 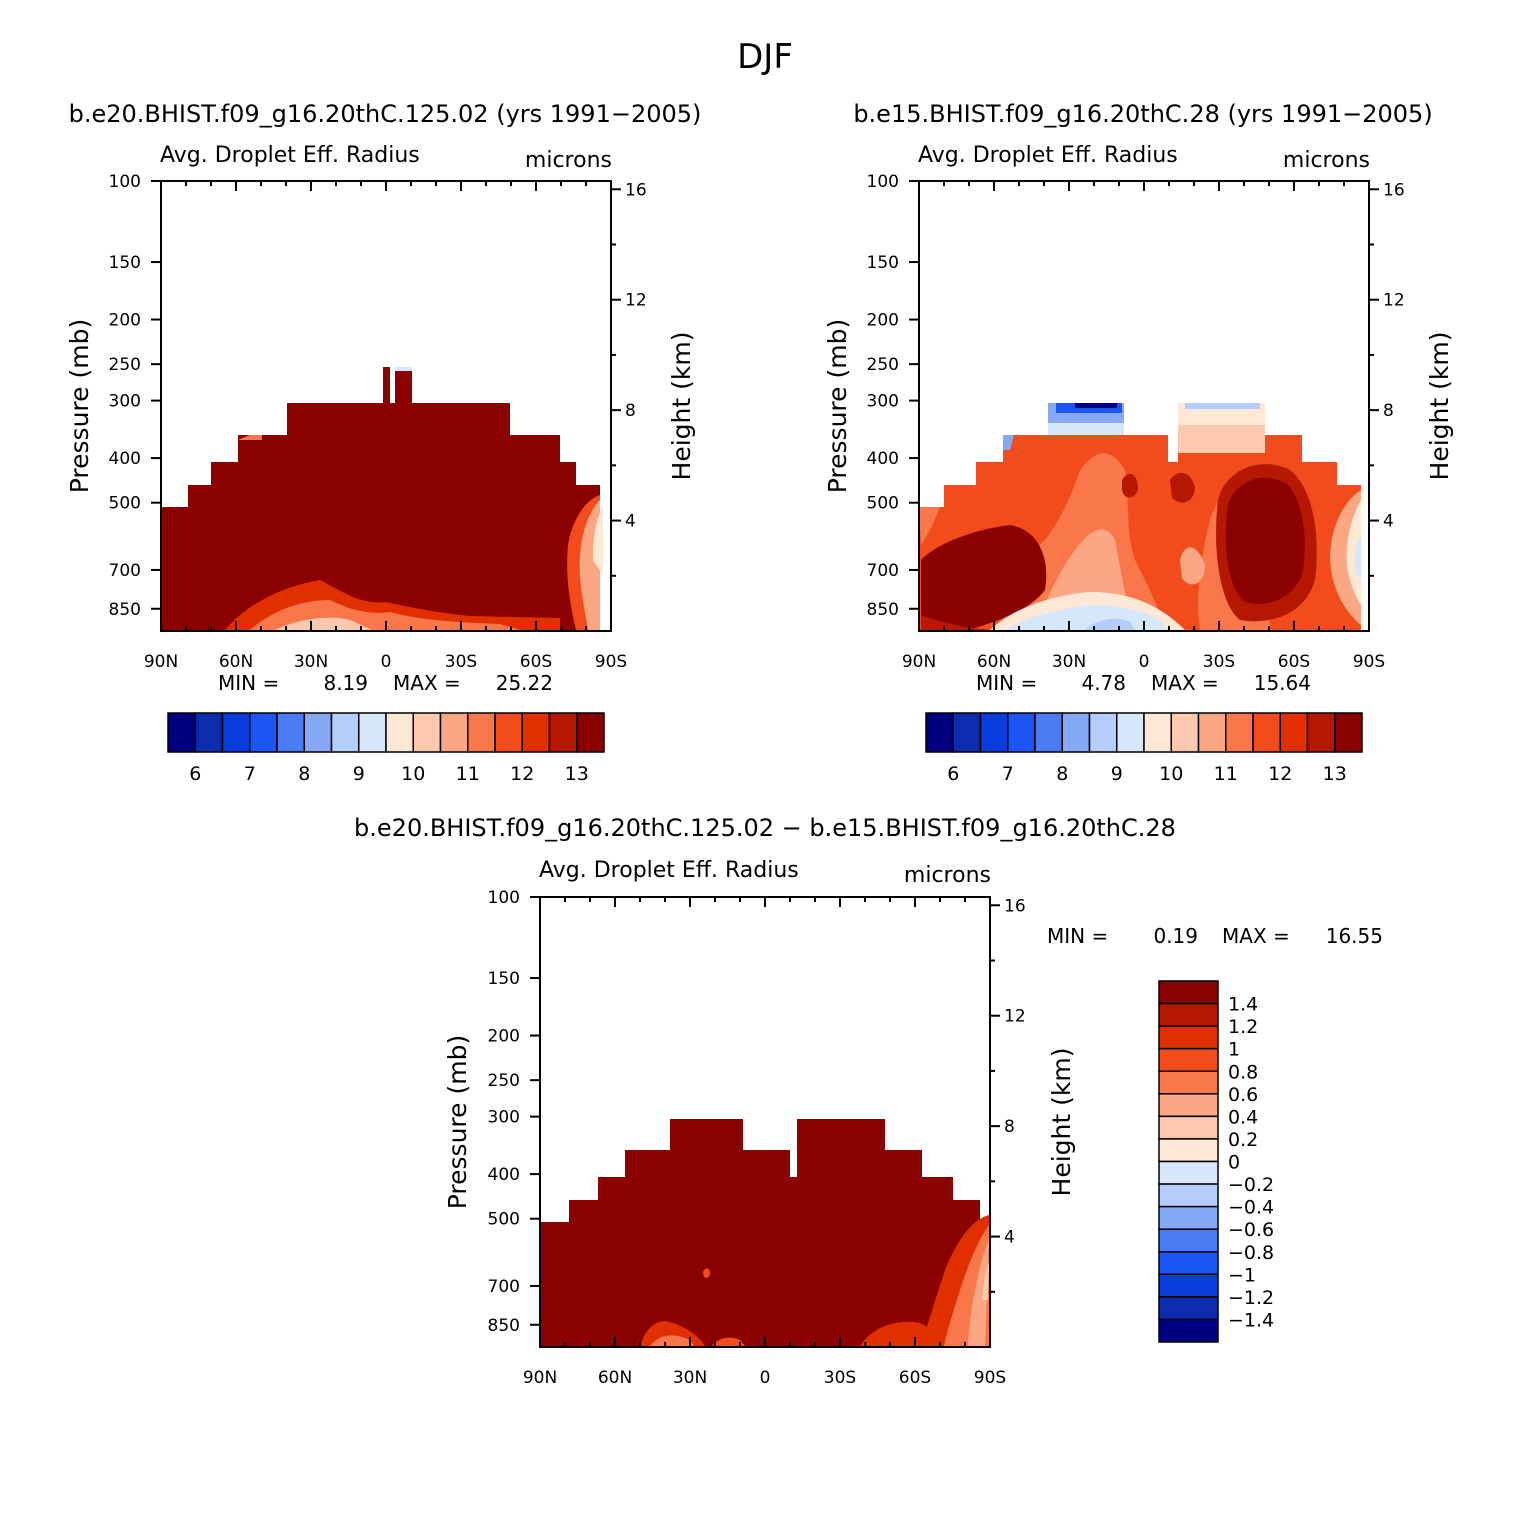 I want to click on panel-2-field-blob-eq2, so click(x=1130, y=486).